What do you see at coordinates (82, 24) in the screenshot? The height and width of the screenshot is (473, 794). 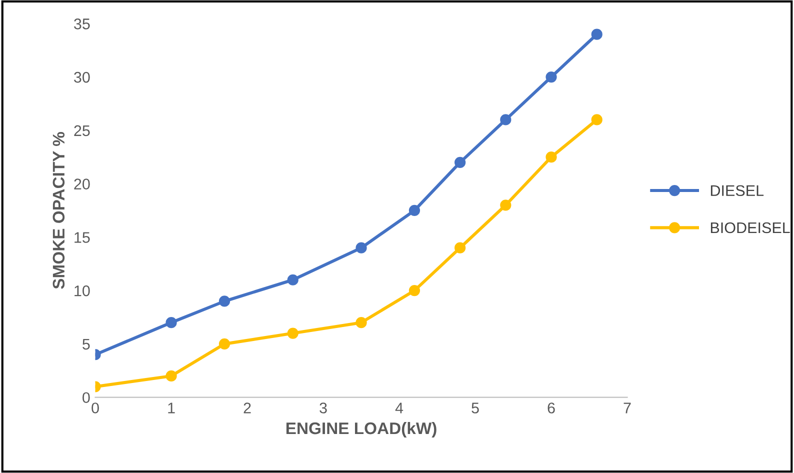 I see `y-tick-label: 35` at bounding box center [82, 24].